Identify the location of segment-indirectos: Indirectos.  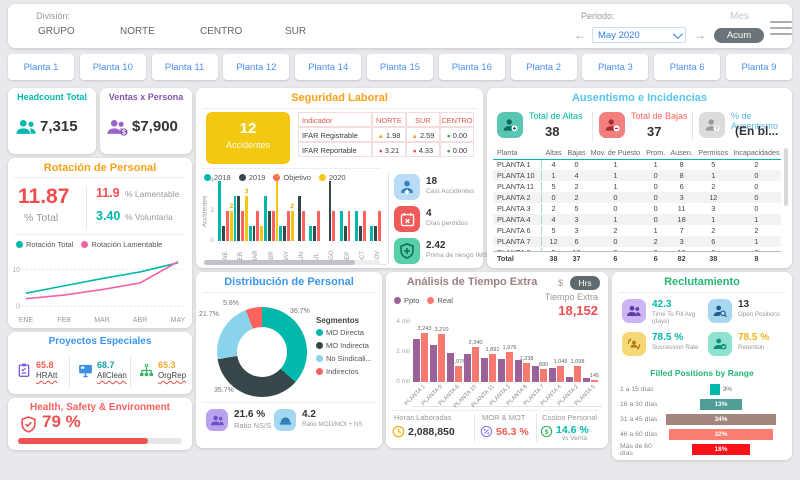
(344, 371).